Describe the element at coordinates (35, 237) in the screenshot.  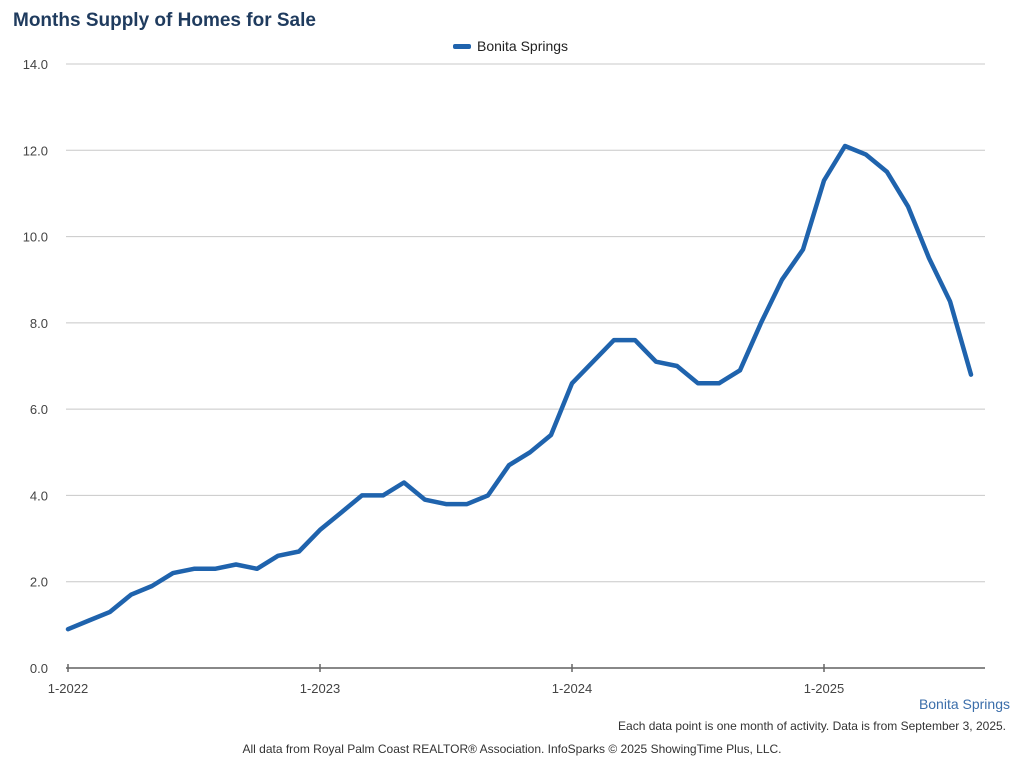
I see `y-tick-label: 10.0` at that location.